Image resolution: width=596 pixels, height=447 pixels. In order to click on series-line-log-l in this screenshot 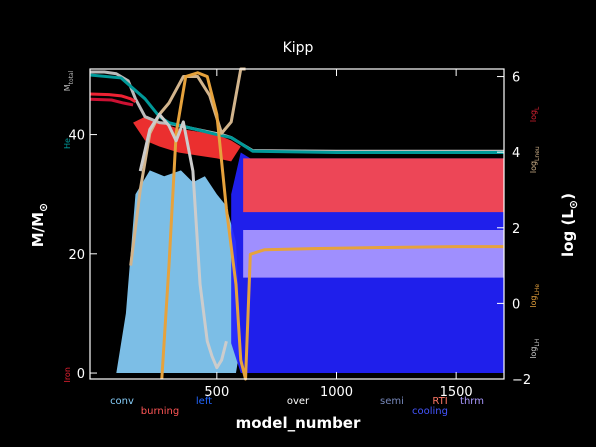, I will do `click(111, 102)`.